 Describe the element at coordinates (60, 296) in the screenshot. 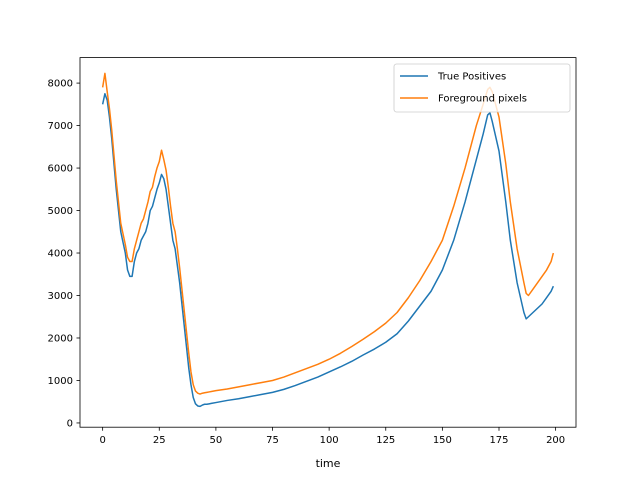

I see `y-tick-label: 3000` at that location.